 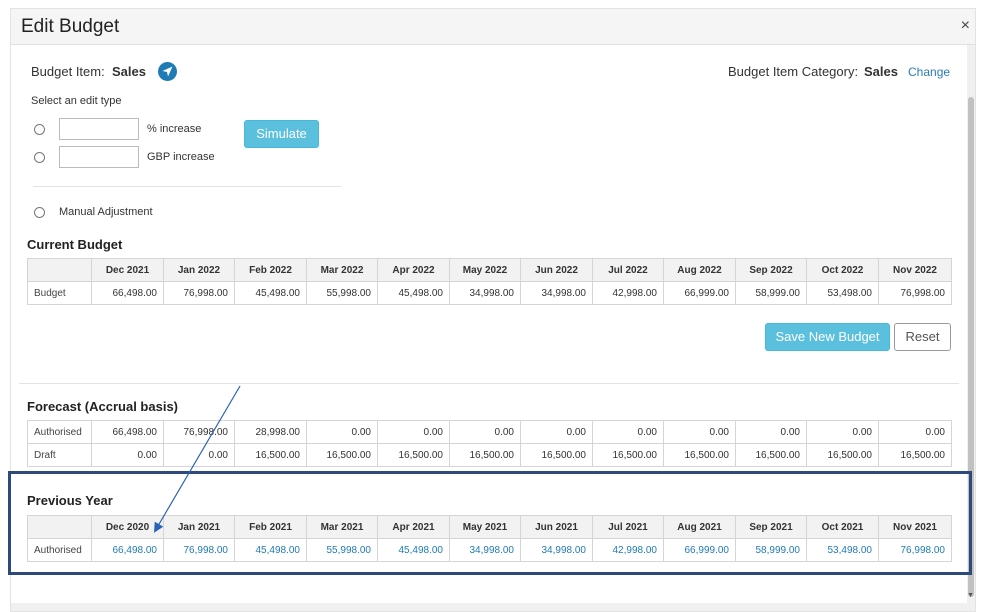 What do you see at coordinates (342, 293) in the screenshot?
I see `table-cell: 55,998.00` at bounding box center [342, 293].